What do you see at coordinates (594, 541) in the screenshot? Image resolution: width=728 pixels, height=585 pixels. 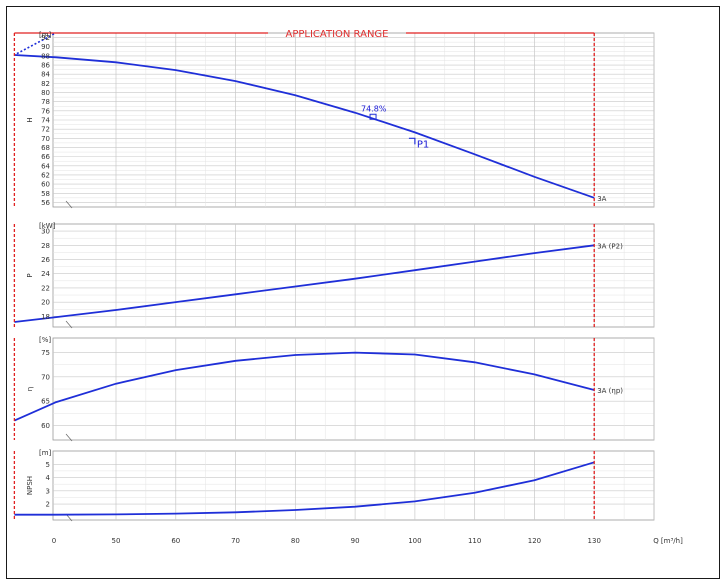 I see `xtick-label: 130` at bounding box center [594, 541].